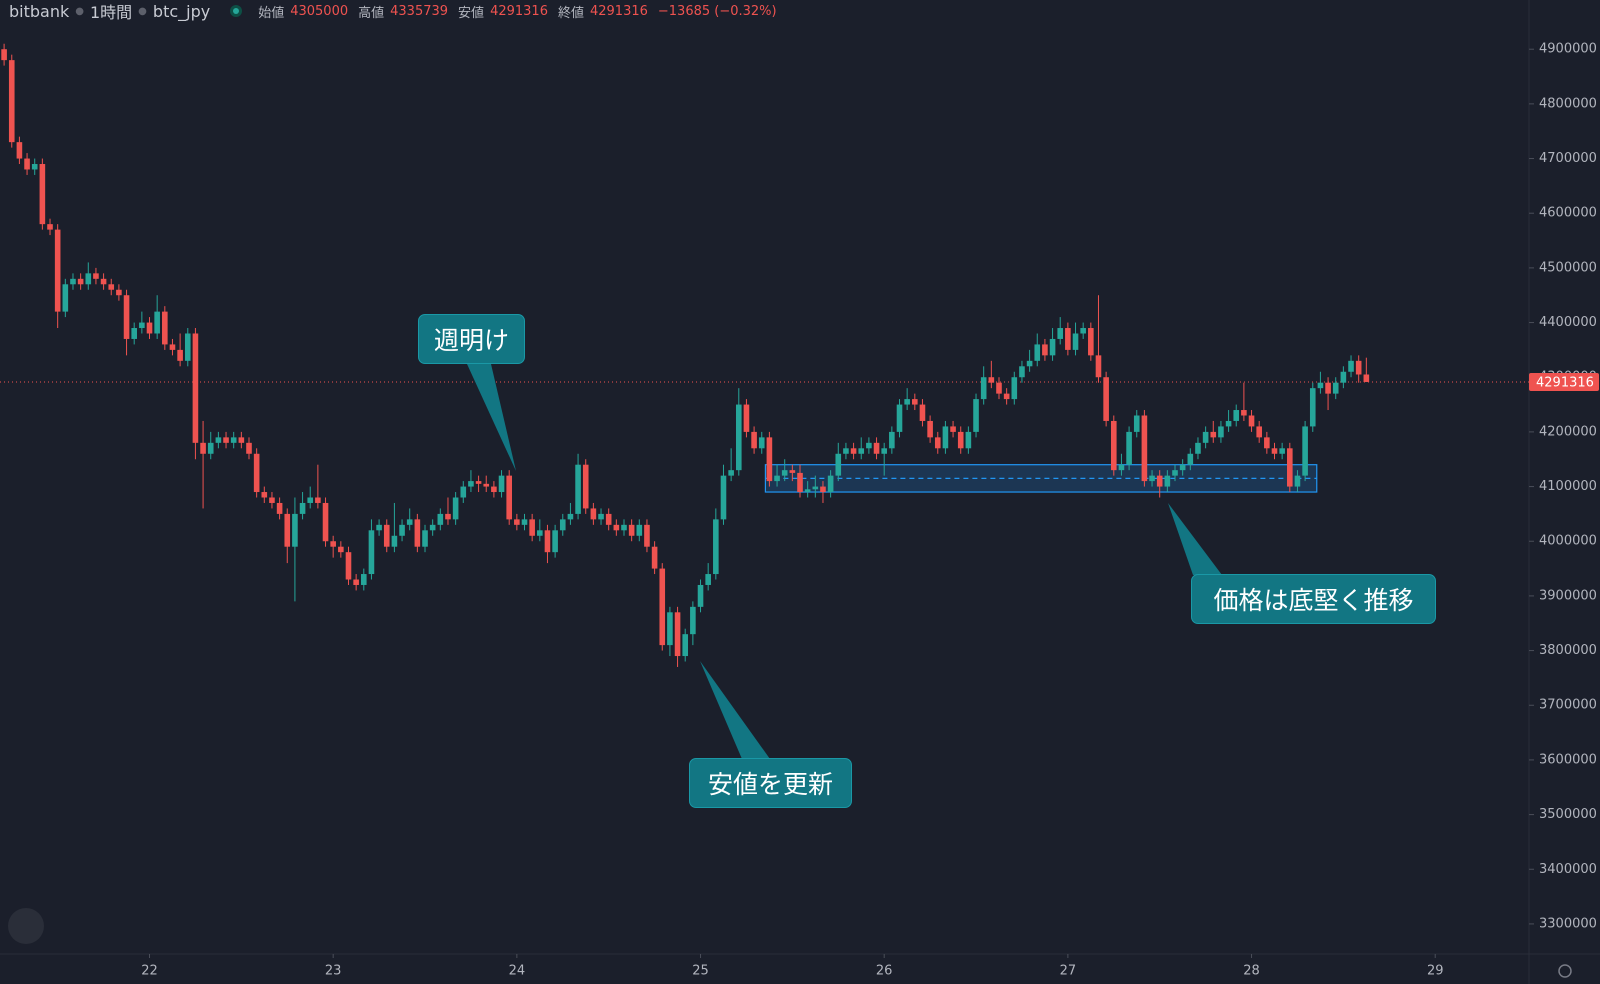  Describe the element at coordinates (26, 926) in the screenshot. I see `logo` at that location.